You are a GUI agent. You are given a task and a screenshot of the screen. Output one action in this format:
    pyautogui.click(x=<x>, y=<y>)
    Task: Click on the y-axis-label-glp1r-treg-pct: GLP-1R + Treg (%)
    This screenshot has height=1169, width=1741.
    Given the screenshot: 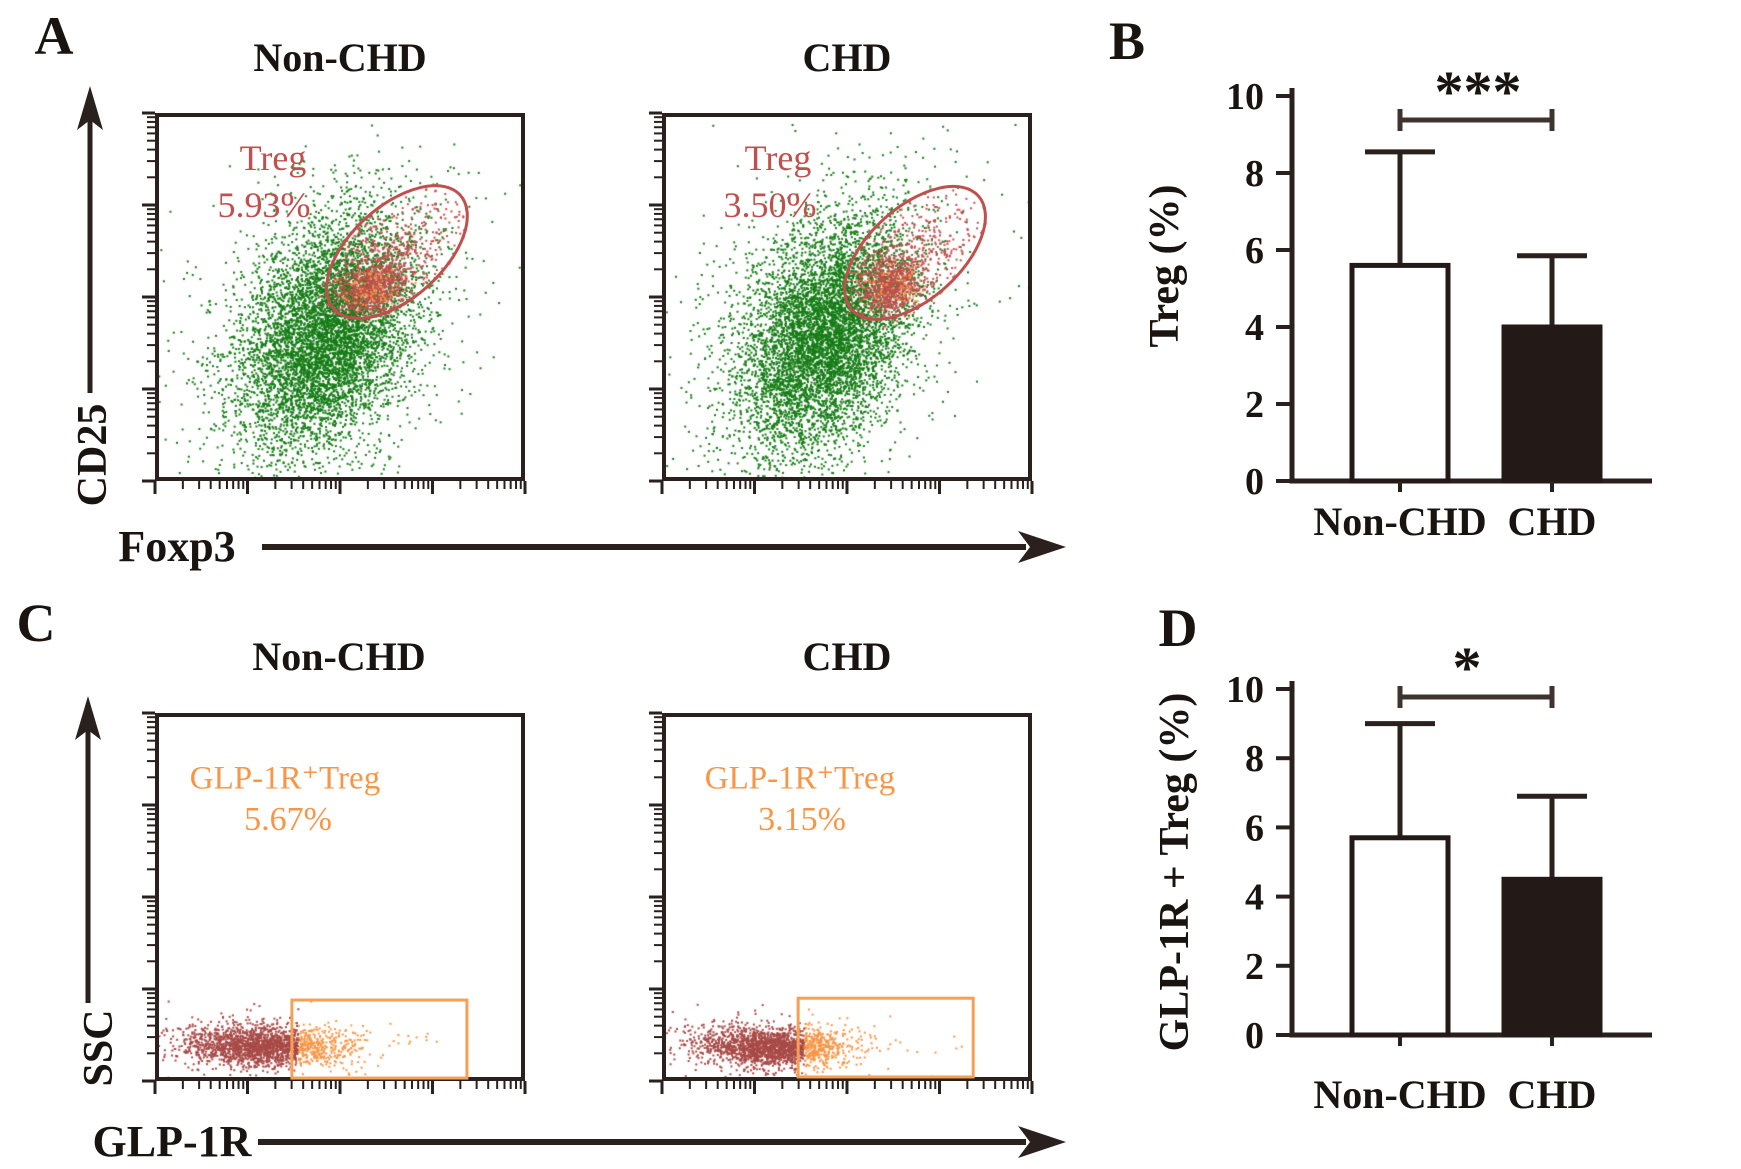 What is the action you would take?
    pyautogui.click(x=1175, y=872)
    